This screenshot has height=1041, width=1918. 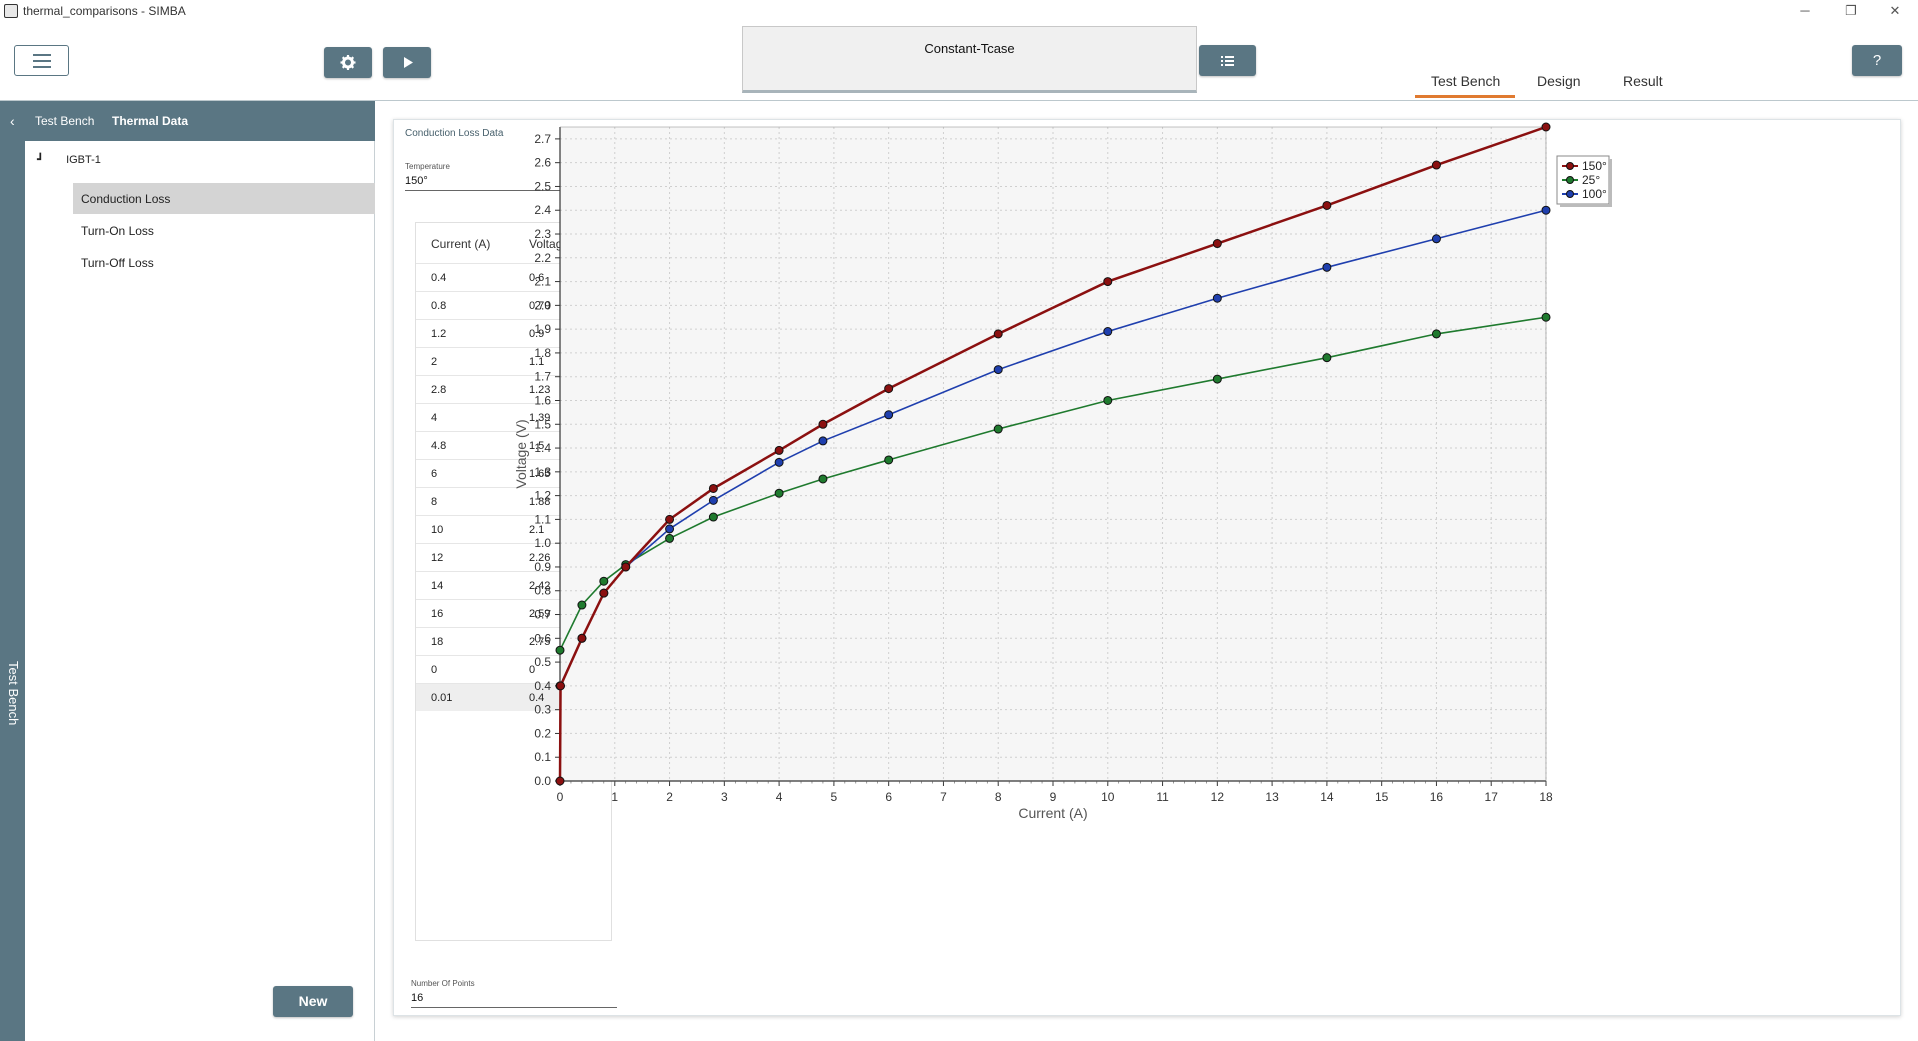 What do you see at coordinates (513, 529) in the screenshot?
I see `table-row: 10 2.1` at bounding box center [513, 529].